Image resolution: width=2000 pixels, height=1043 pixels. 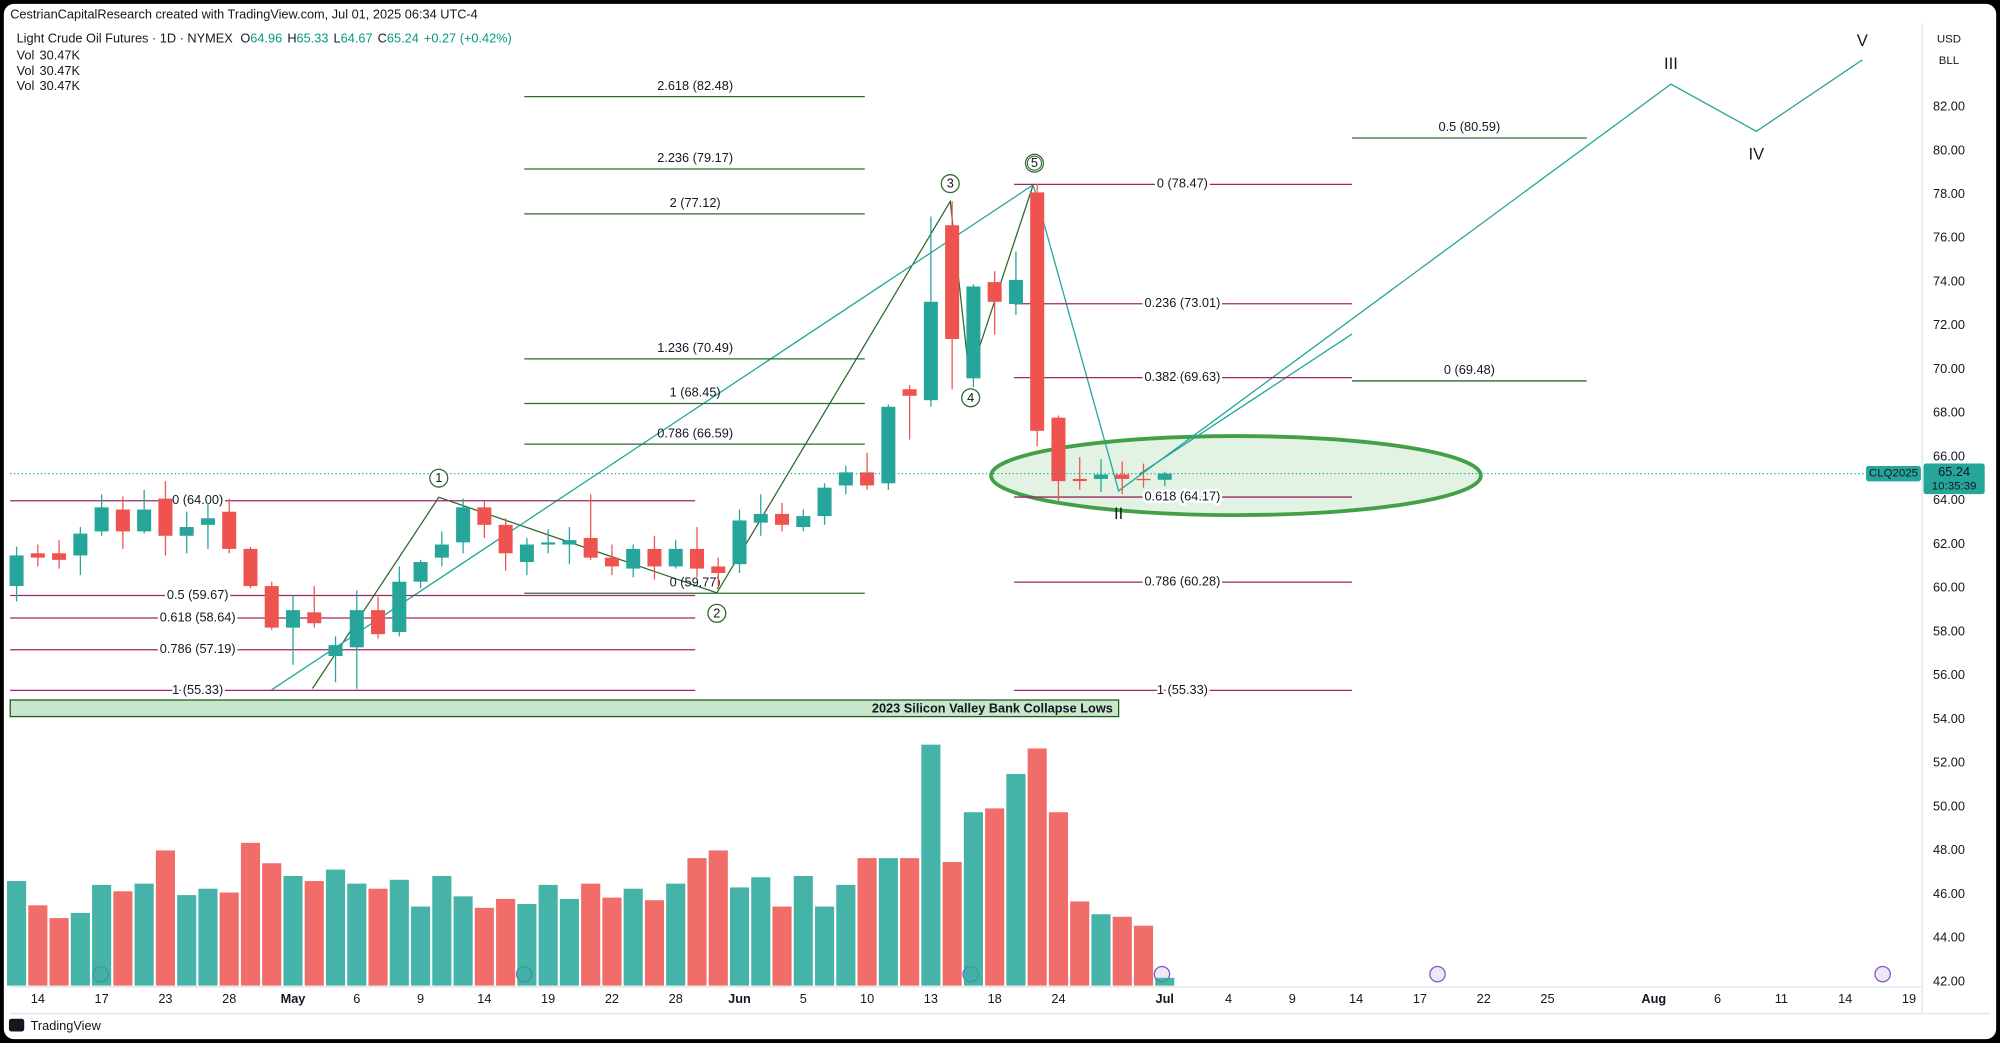 What do you see at coordinates (716, 612) in the screenshot?
I see `wave-label: 2` at bounding box center [716, 612].